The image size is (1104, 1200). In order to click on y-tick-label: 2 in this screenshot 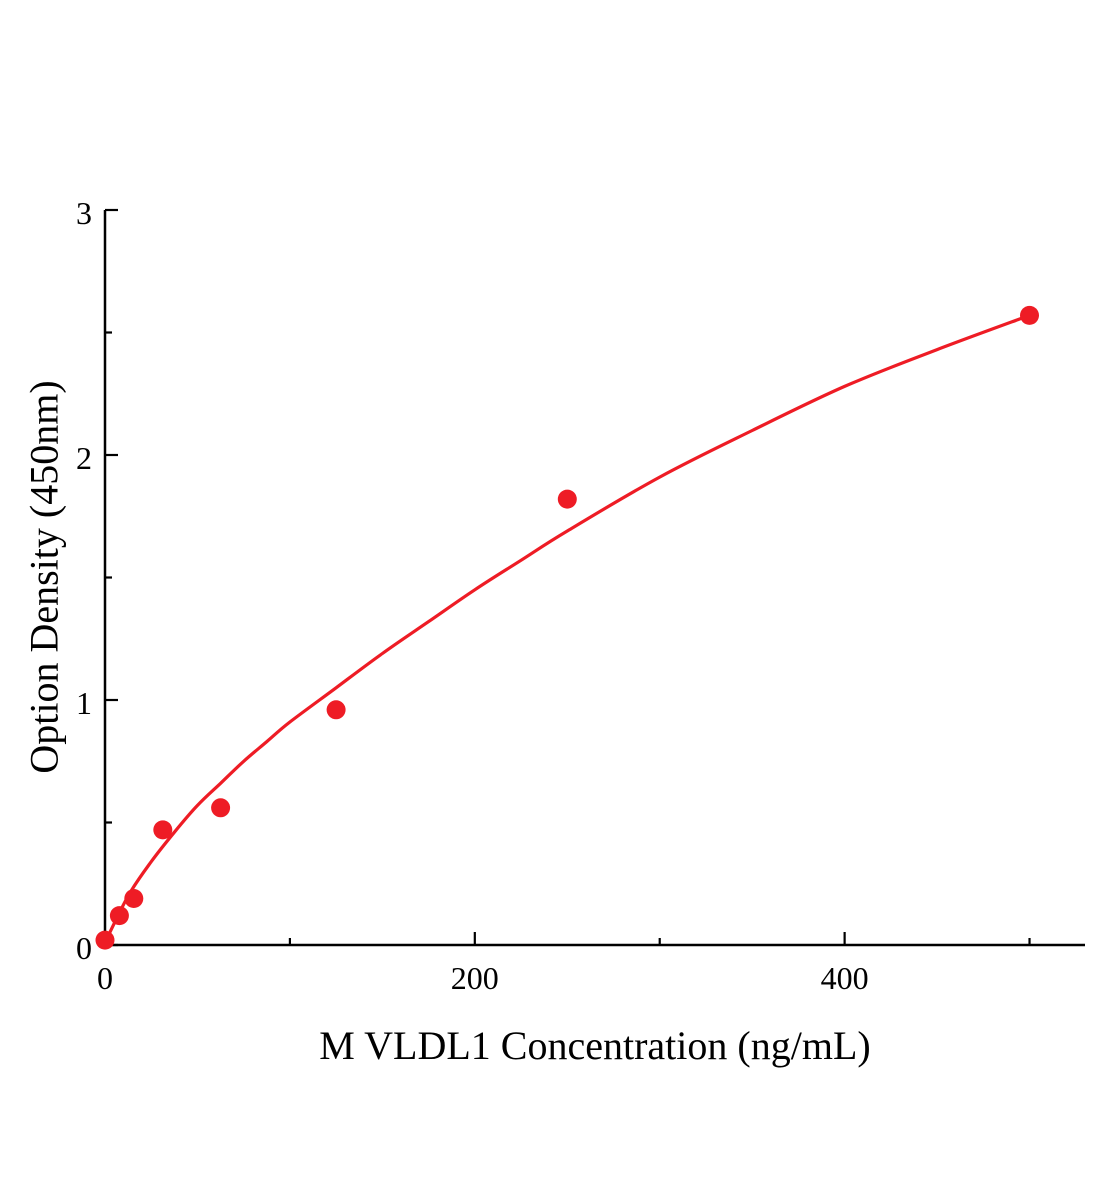, I will do `click(84, 458)`.